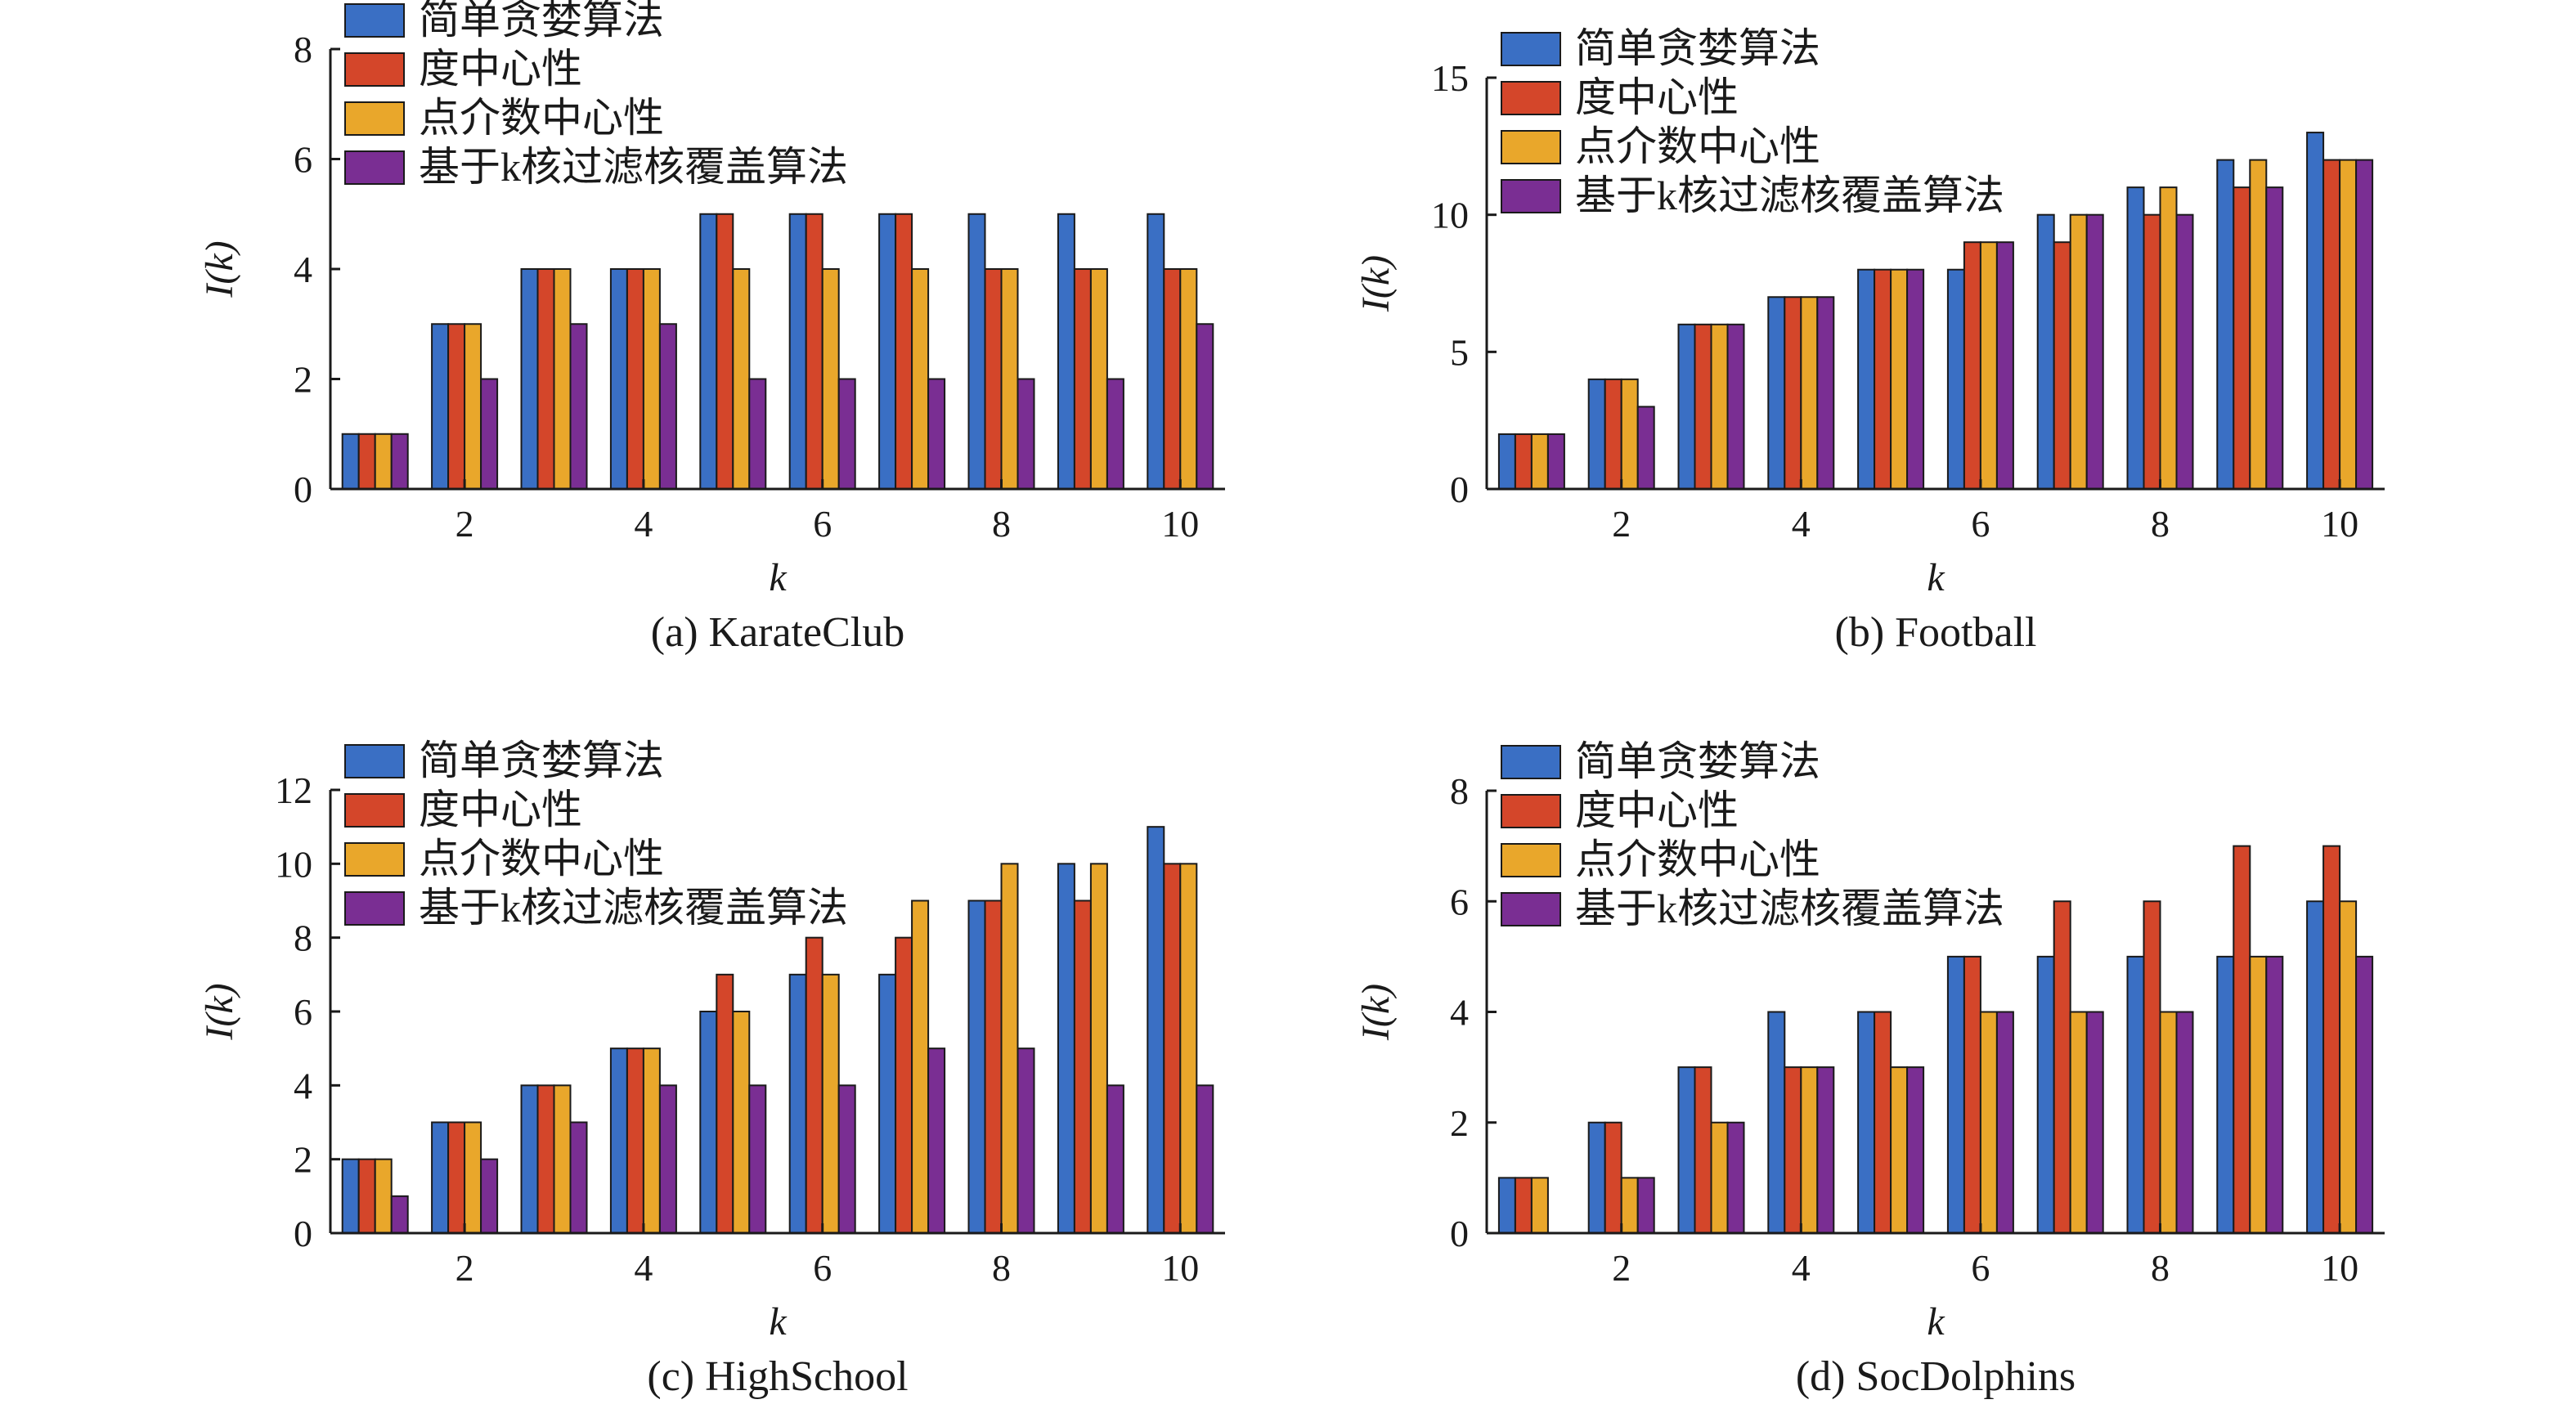 The width and height of the screenshot is (2576, 1413). Describe the element at coordinates (1376, 283) in the screenshot. I see `y-axis-label: I(k)` at that location.